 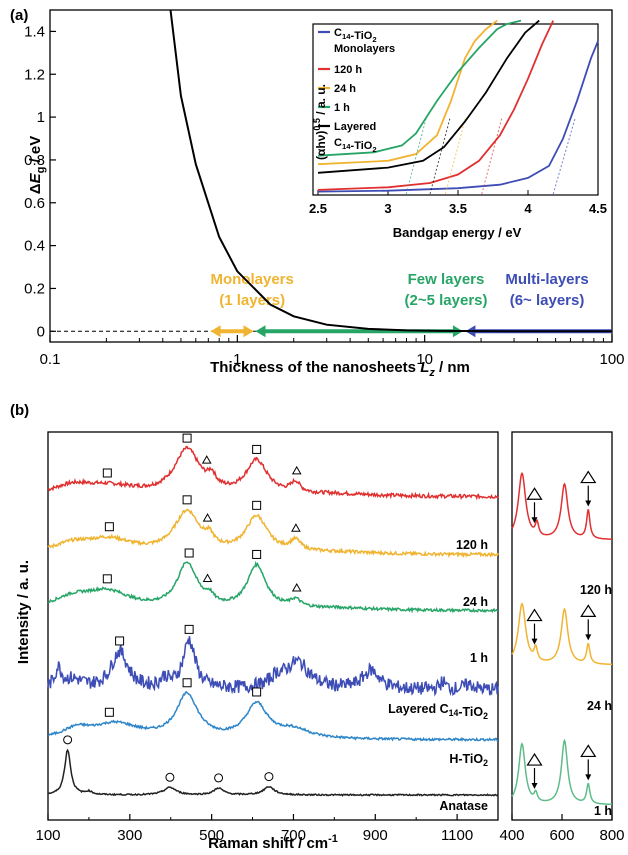 What do you see at coordinates (472, 545) in the screenshot?
I see `spectrum-label-0: 120 h` at bounding box center [472, 545].